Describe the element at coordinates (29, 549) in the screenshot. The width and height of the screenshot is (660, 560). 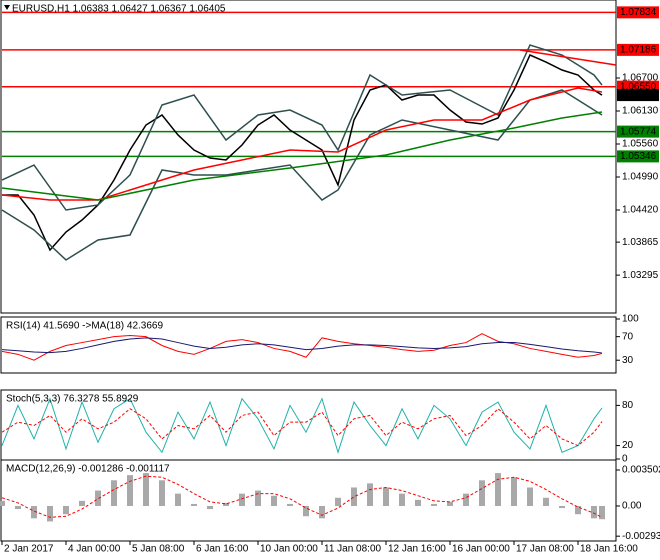
I see `x-tick-label: 2 Jan 2017` at that location.